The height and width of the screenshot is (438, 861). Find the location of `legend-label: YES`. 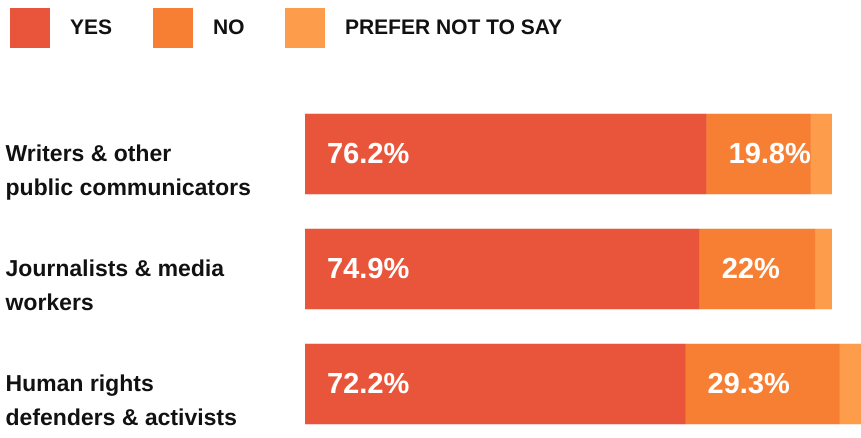

legend-label: YES is located at coordinates (91, 27).